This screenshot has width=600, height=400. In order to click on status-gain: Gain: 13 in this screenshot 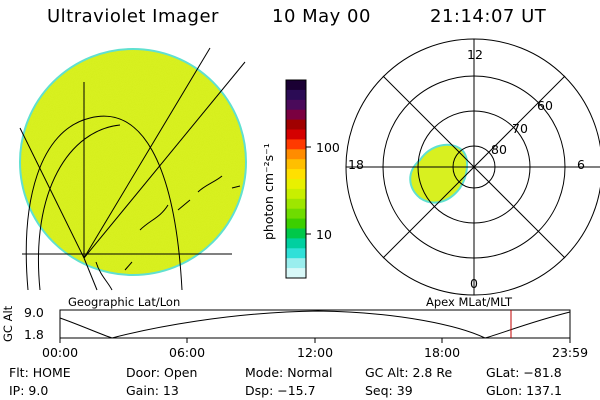, I will do `click(152, 390)`.